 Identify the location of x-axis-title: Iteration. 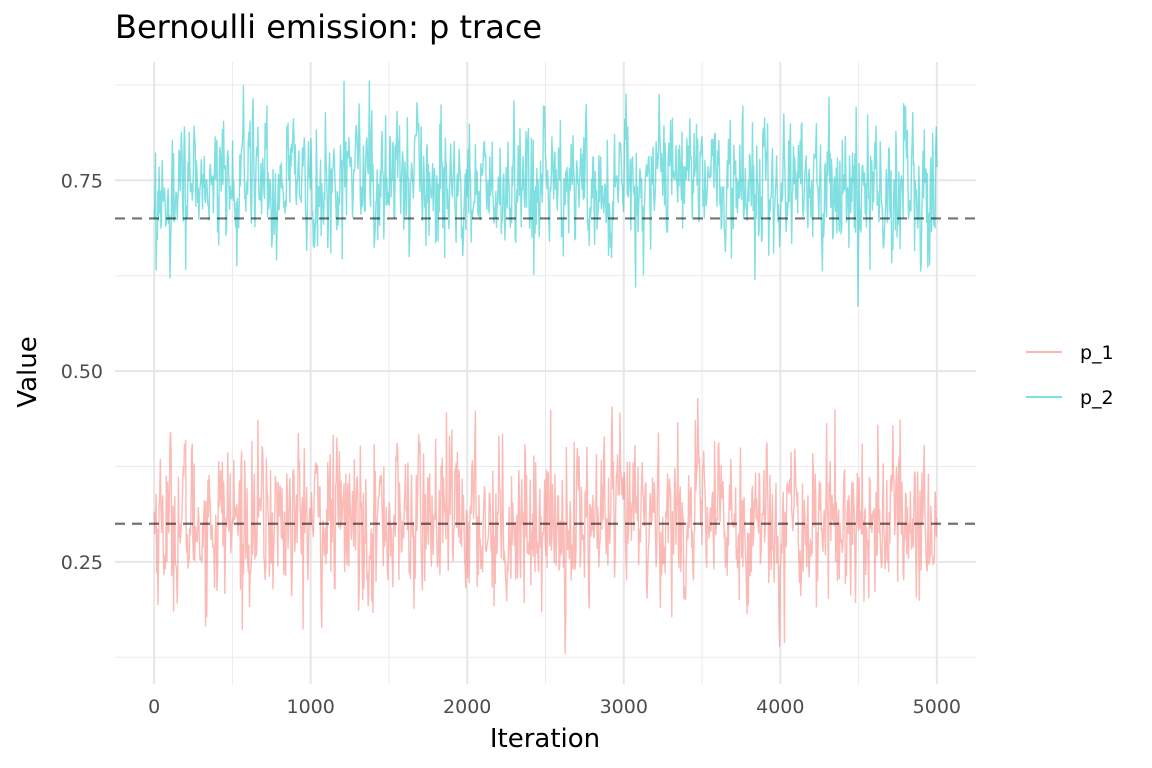
(545, 739).